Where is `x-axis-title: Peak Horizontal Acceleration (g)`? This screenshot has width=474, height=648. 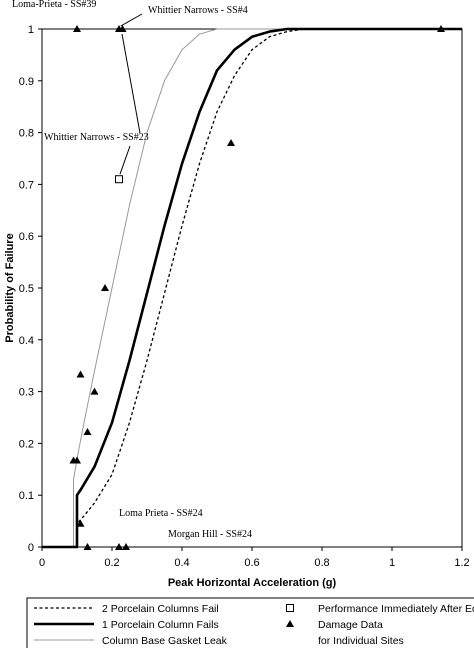
x-axis-title: Peak Horizontal Acceleration (g) is located at coordinates (252, 583).